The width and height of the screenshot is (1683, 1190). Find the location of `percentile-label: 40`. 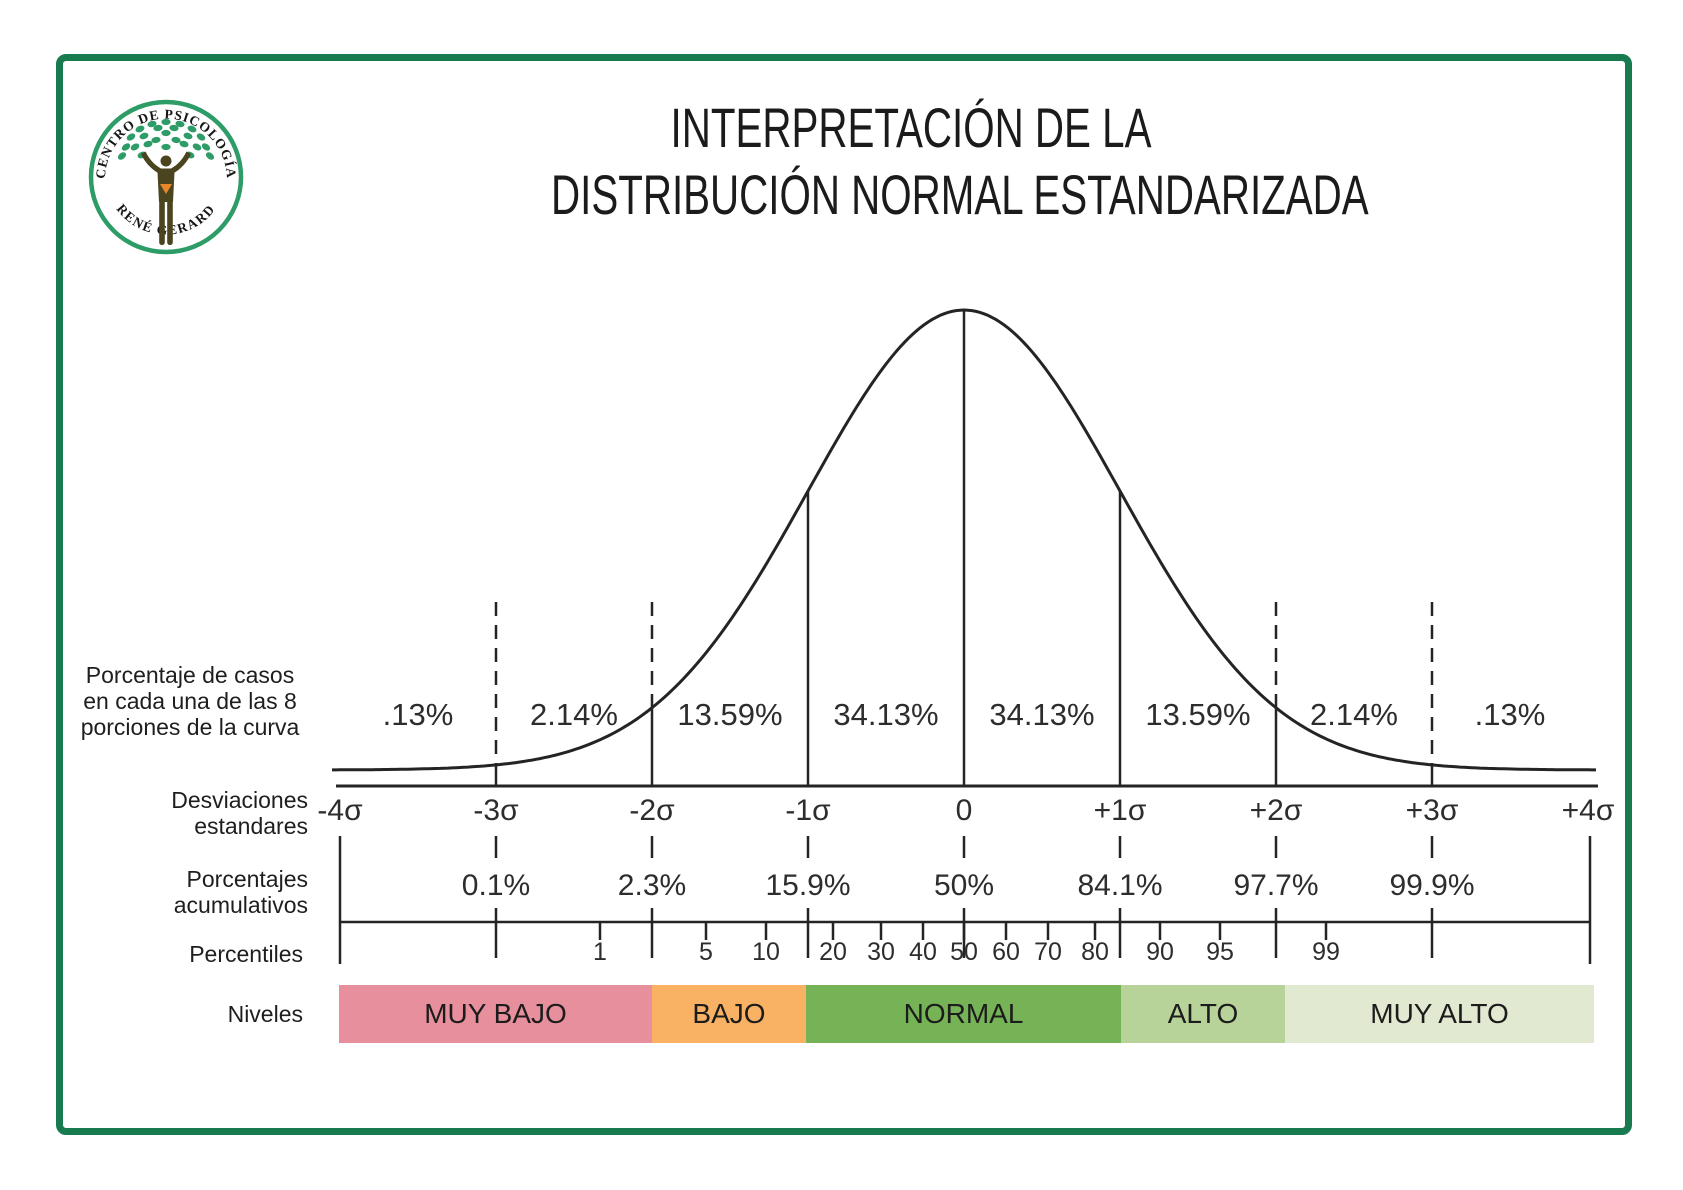

percentile-label: 40 is located at coordinates (923, 952).